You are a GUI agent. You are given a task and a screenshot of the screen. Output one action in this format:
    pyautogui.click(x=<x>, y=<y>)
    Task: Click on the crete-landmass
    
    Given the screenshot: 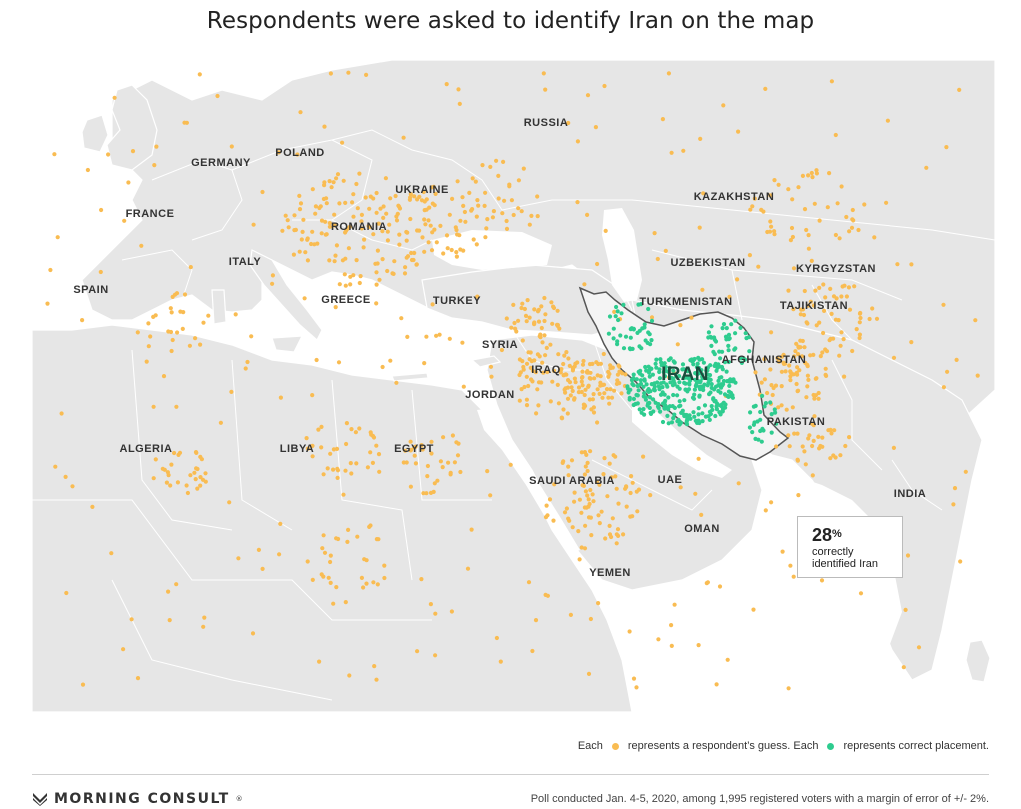 What is the action you would take?
    pyautogui.click(x=410, y=377)
    